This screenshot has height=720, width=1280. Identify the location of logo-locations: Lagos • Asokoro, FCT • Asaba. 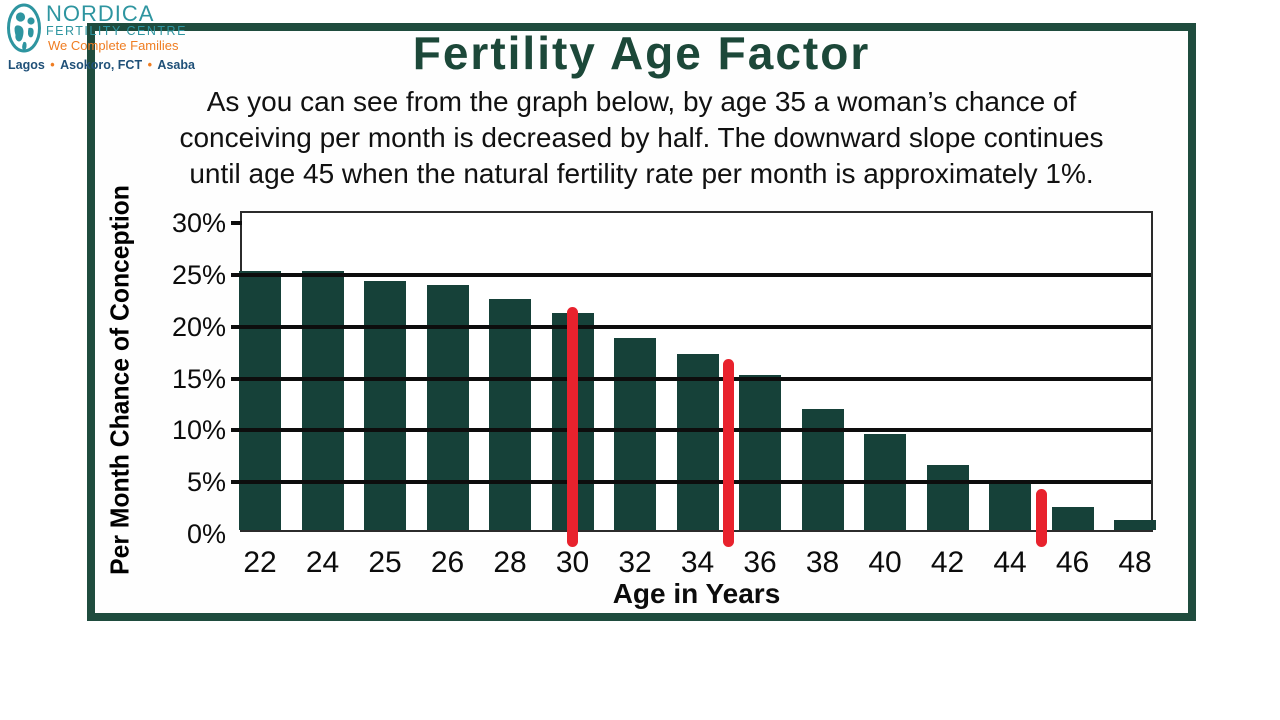
(101, 65).